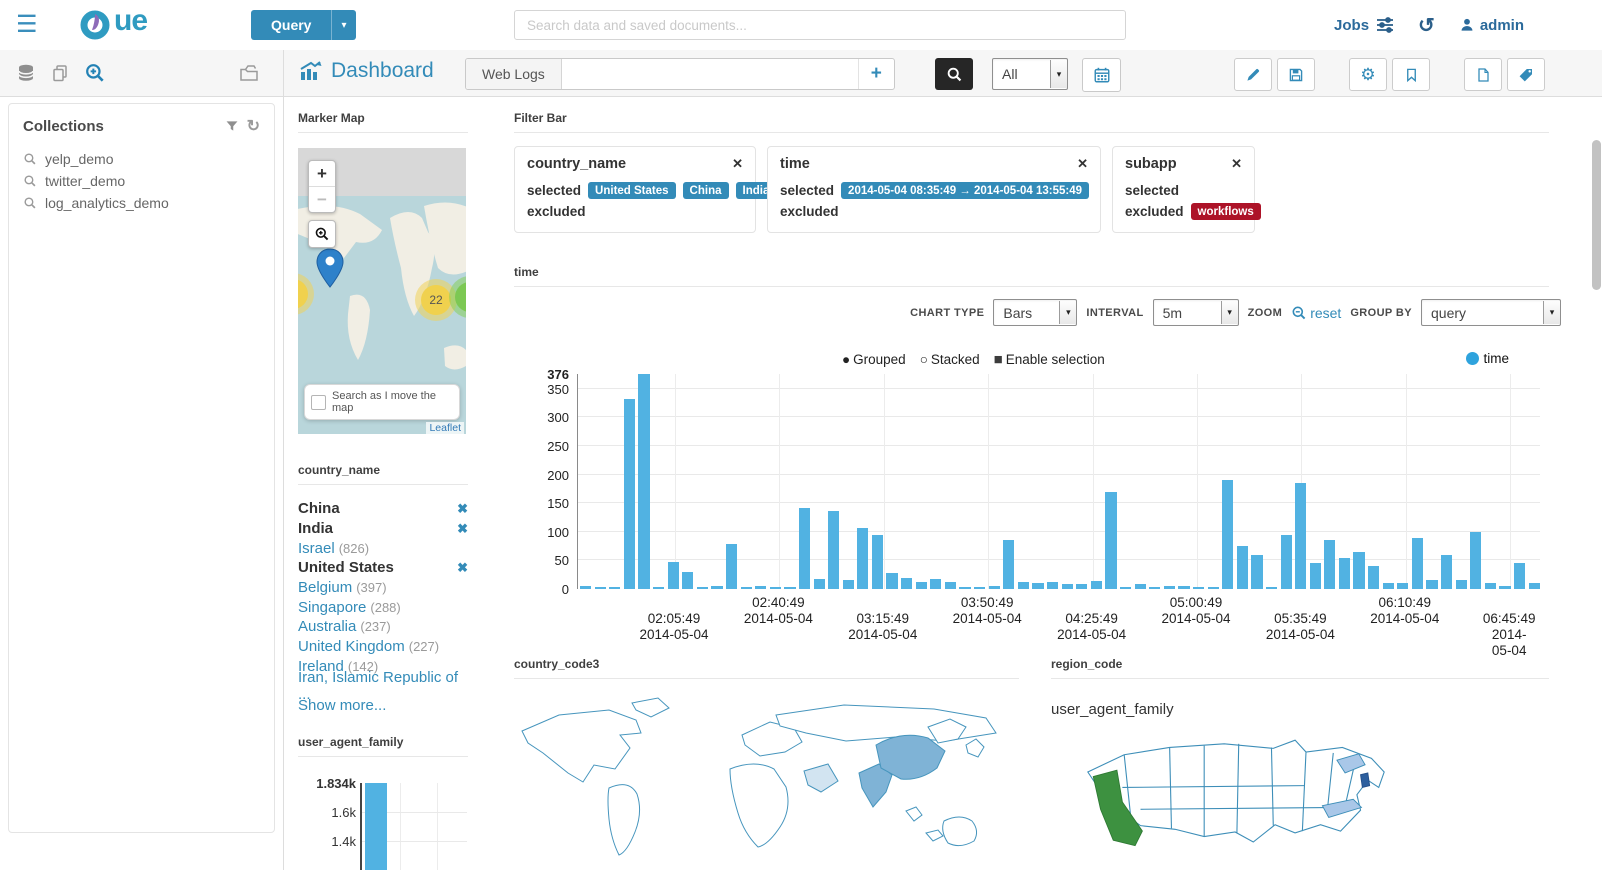  I want to click on facet-item: Australia (237), so click(383, 627).